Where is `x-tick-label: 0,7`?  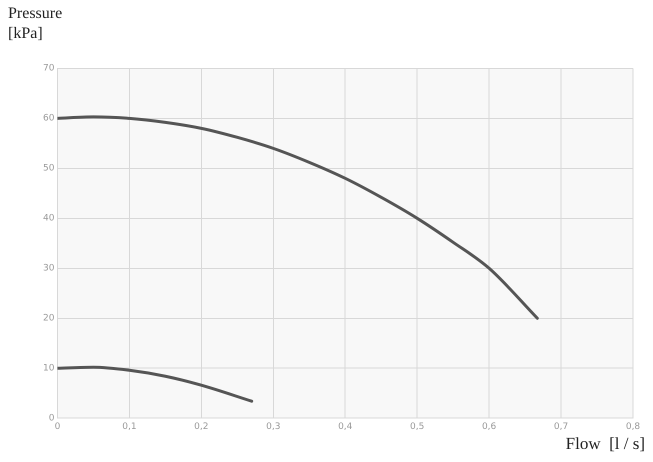 x-tick-label: 0,7 is located at coordinates (561, 427).